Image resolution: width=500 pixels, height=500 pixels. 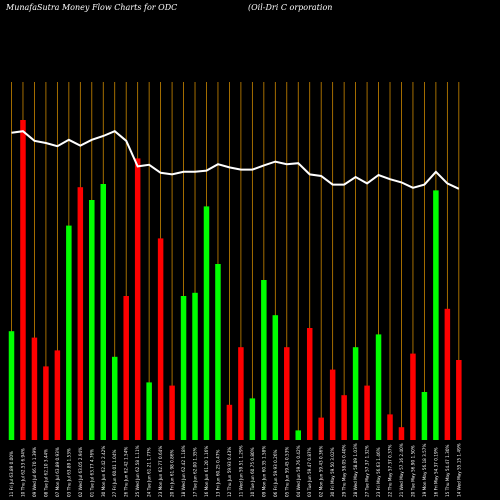 What do you see at coordinates (160, 471) in the screenshot?
I see `tick-label: 23 Mon Jun 62.77 0.64%` at bounding box center [160, 471].